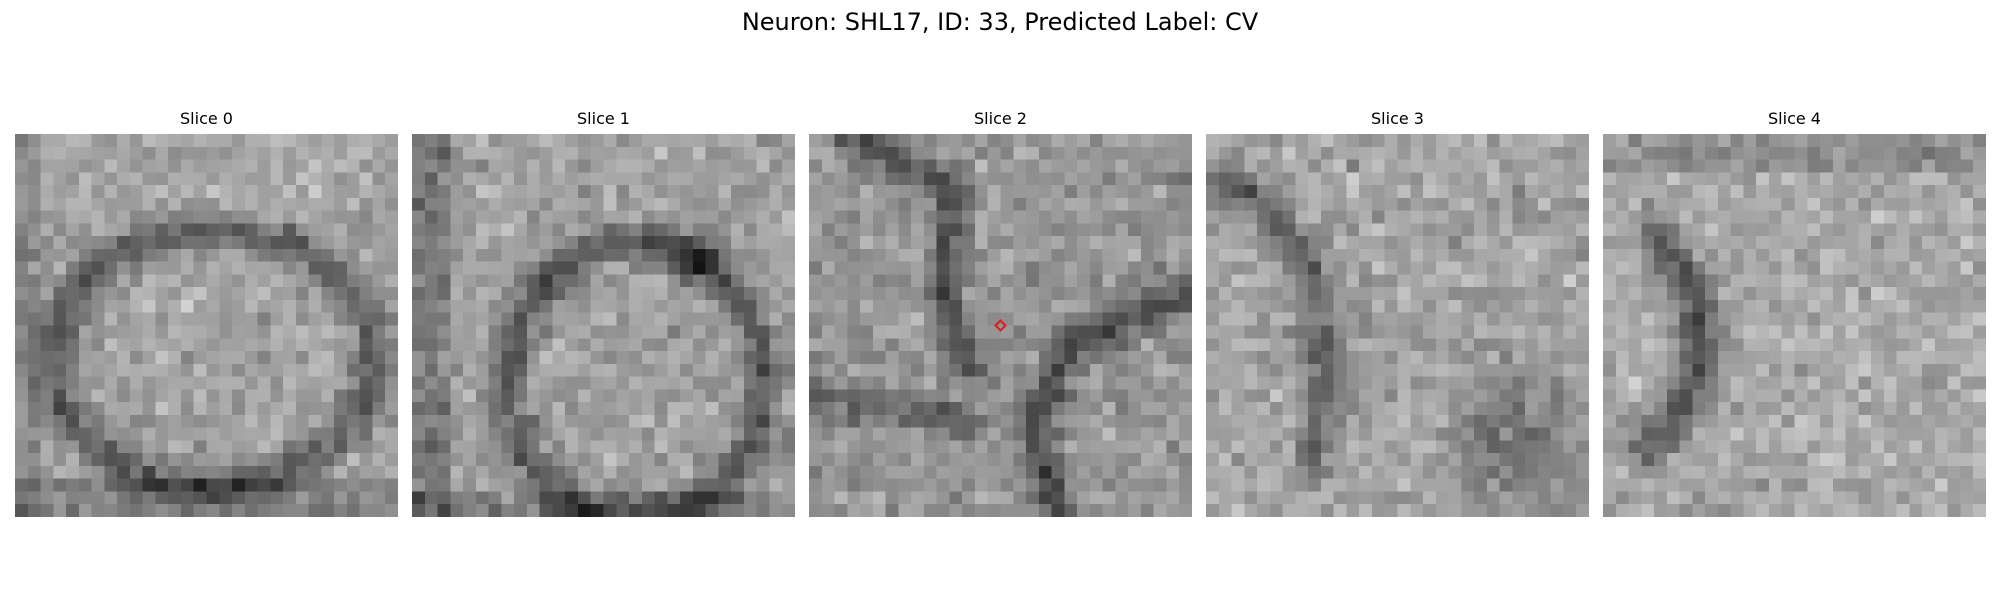 The height and width of the screenshot is (600, 2000). Describe the element at coordinates (1397, 118) in the screenshot. I see `slice-3-title: Slice 3` at that location.